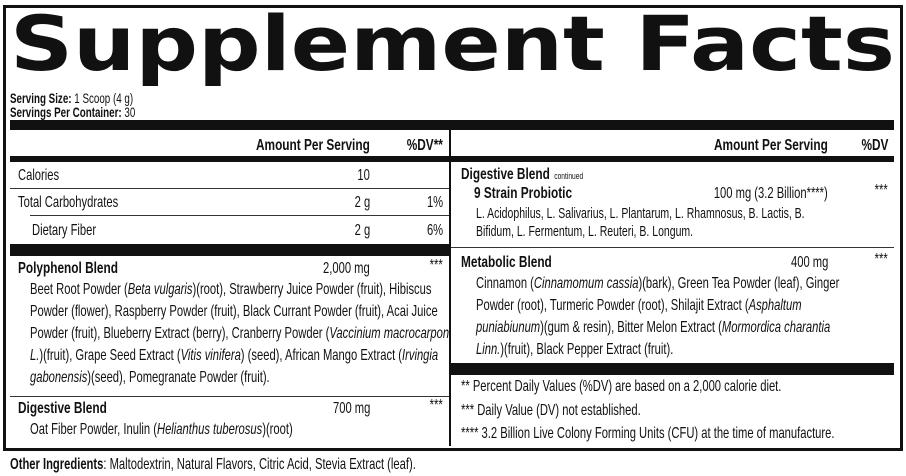 This screenshot has height=476, width=906. What do you see at coordinates (505, 174) in the screenshot?
I see `digestive-continued-name: Digestive Blend` at bounding box center [505, 174].